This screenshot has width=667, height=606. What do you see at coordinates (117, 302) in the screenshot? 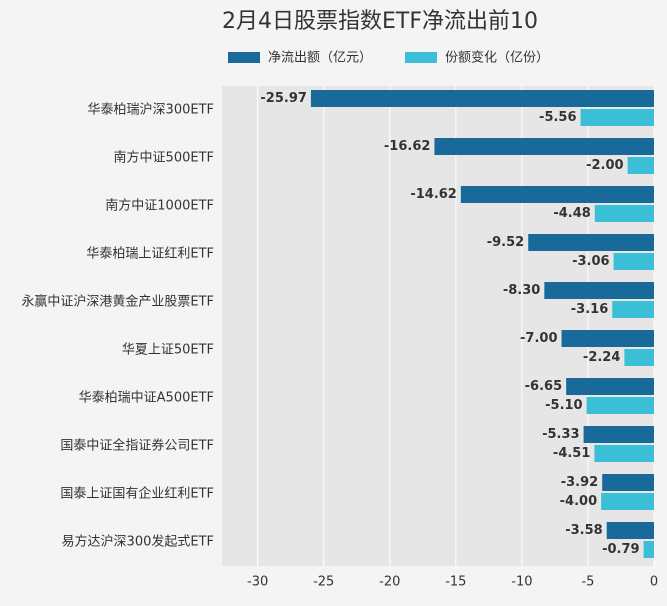
I see `y-tick-label: 永赢中证沪深港黄金产业股票ETF` at bounding box center [117, 302].